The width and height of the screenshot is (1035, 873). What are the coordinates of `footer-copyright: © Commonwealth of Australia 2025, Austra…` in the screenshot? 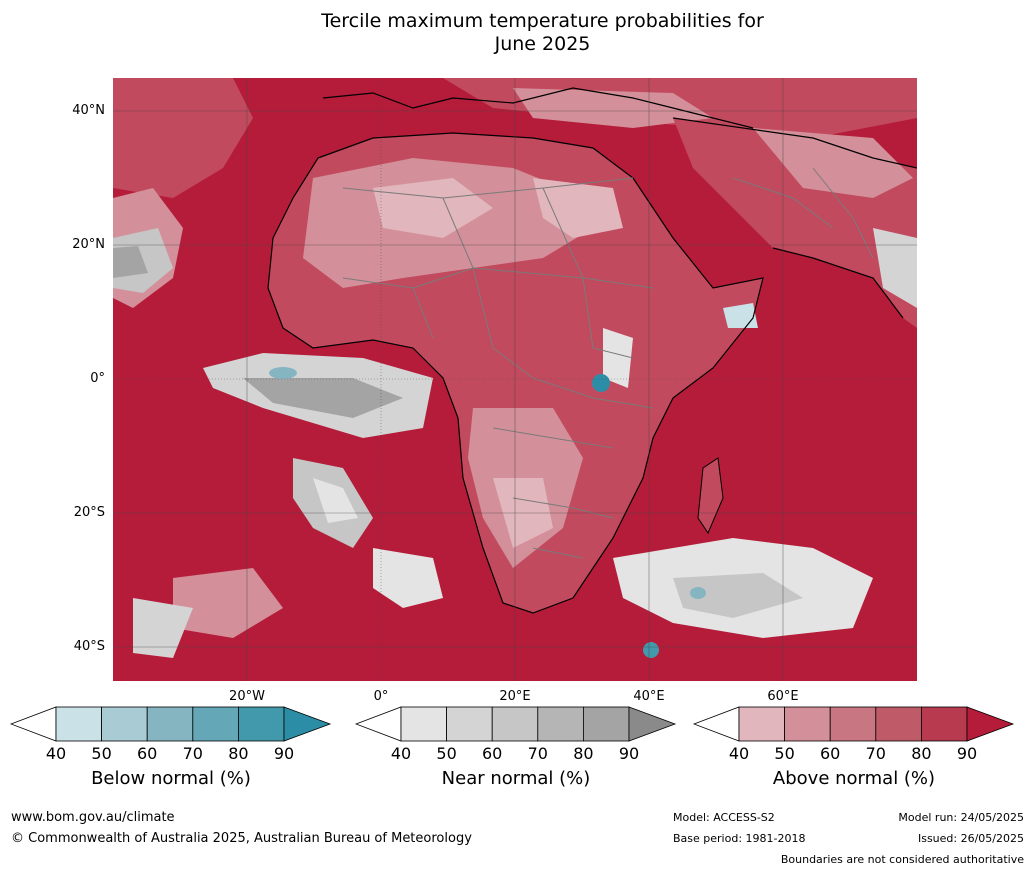 It's located at (241, 838).